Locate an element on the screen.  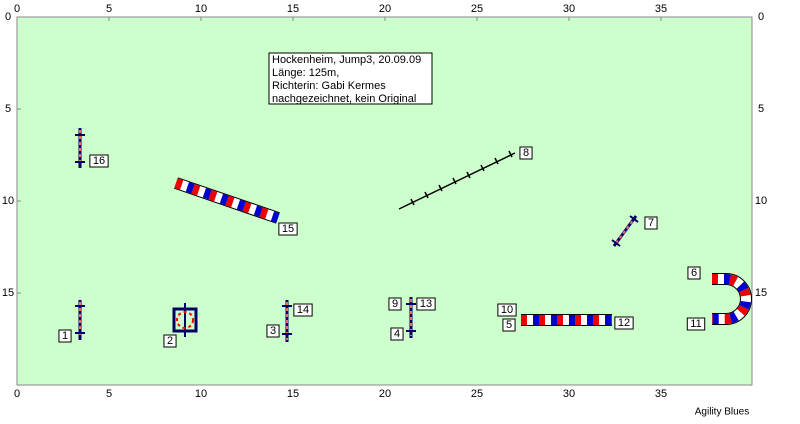
footer: Agility Blues is located at coordinates (722, 412).